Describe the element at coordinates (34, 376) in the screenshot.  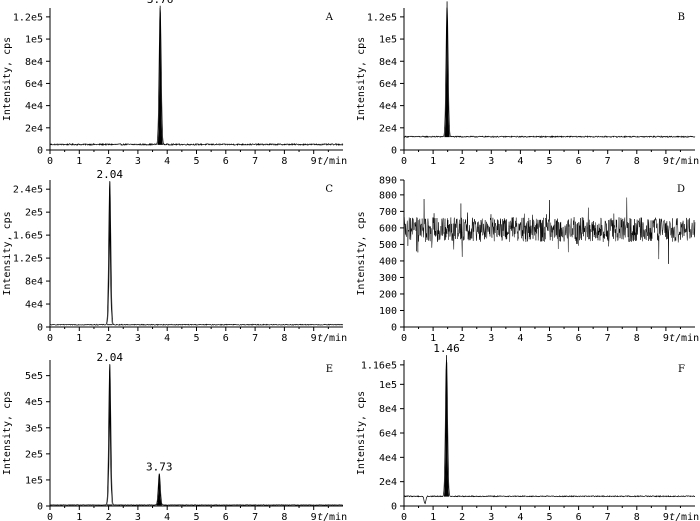
I see `y-tick-label: 5e5` at that location.